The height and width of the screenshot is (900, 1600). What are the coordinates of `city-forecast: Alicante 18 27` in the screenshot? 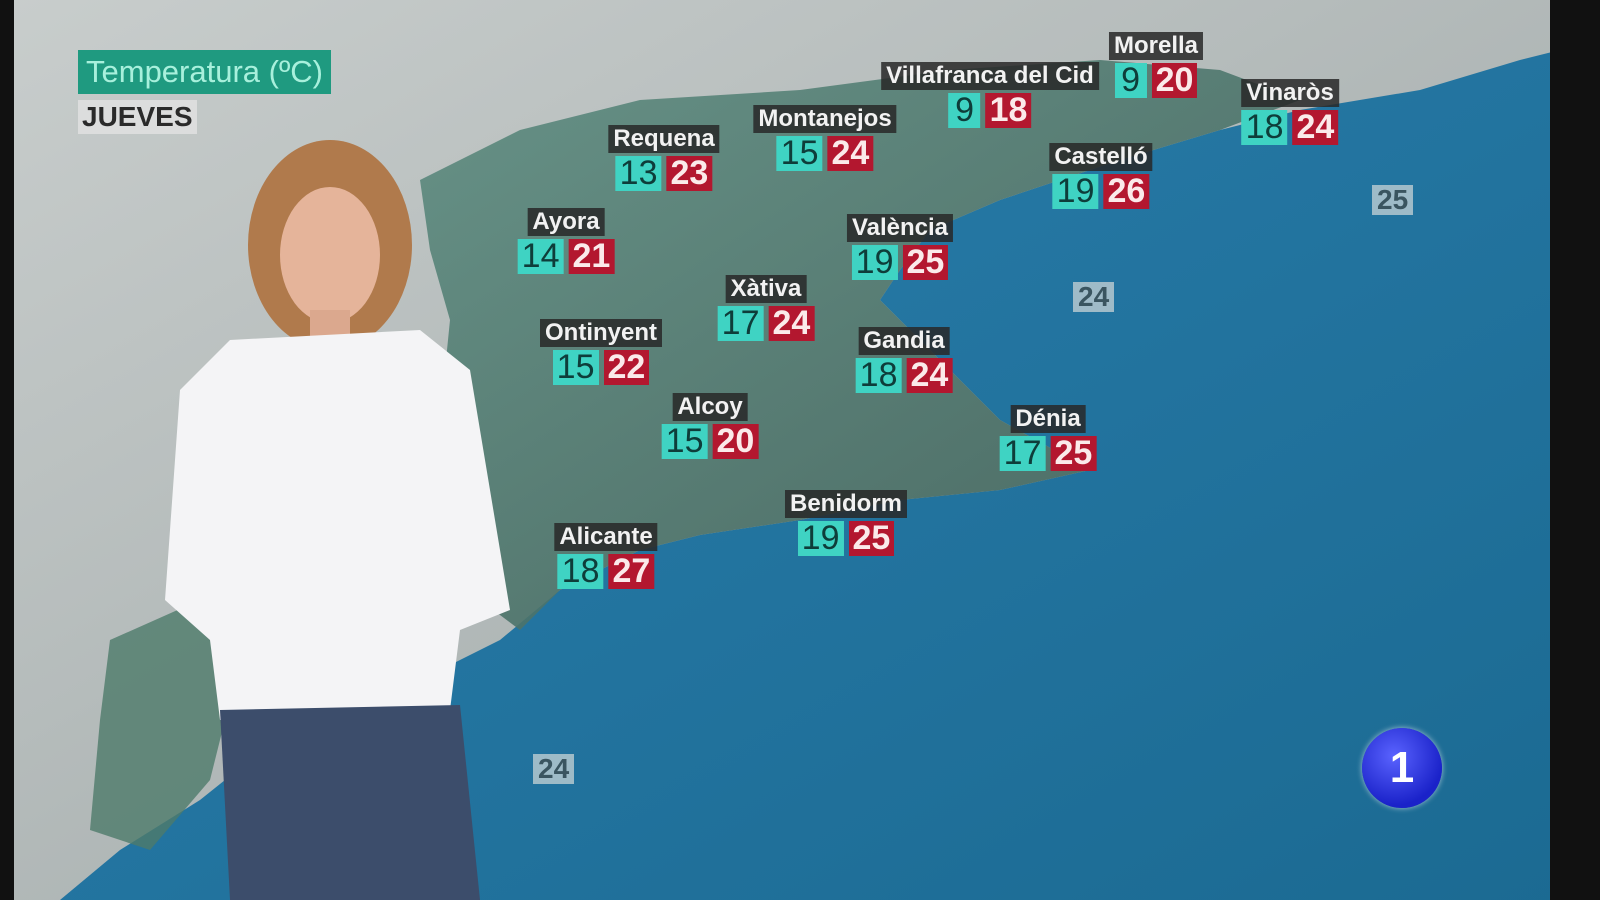 It's located at (606, 556).